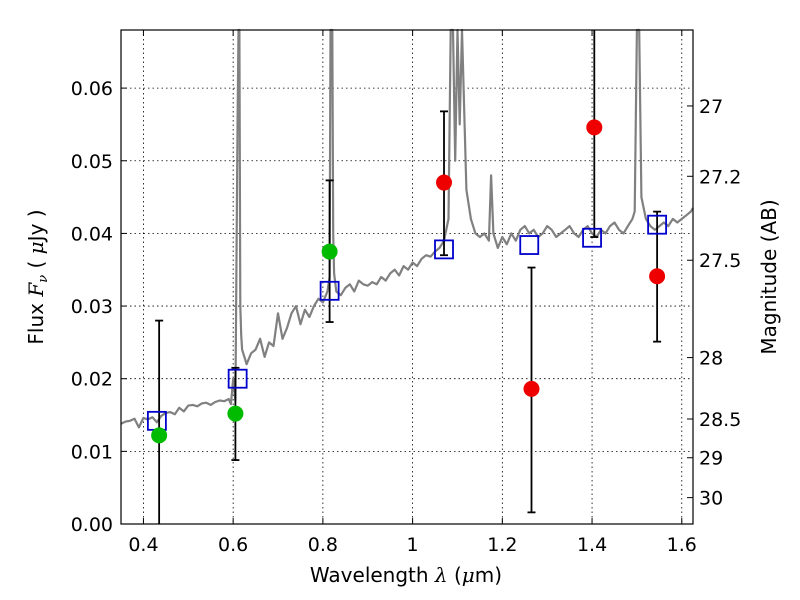 This screenshot has width=800, height=600. What do you see at coordinates (92, 525) in the screenshot?
I see `y-tick-label: 0.00` at bounding box center [92, 525].